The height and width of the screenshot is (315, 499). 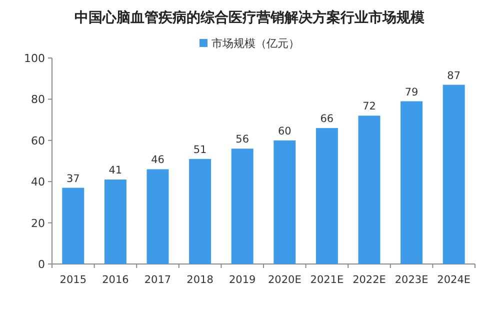 What do you see at coordinates (38, 223) in the screenshot?
I see `y-tick-label: 20` at bounding box center [38, 223].